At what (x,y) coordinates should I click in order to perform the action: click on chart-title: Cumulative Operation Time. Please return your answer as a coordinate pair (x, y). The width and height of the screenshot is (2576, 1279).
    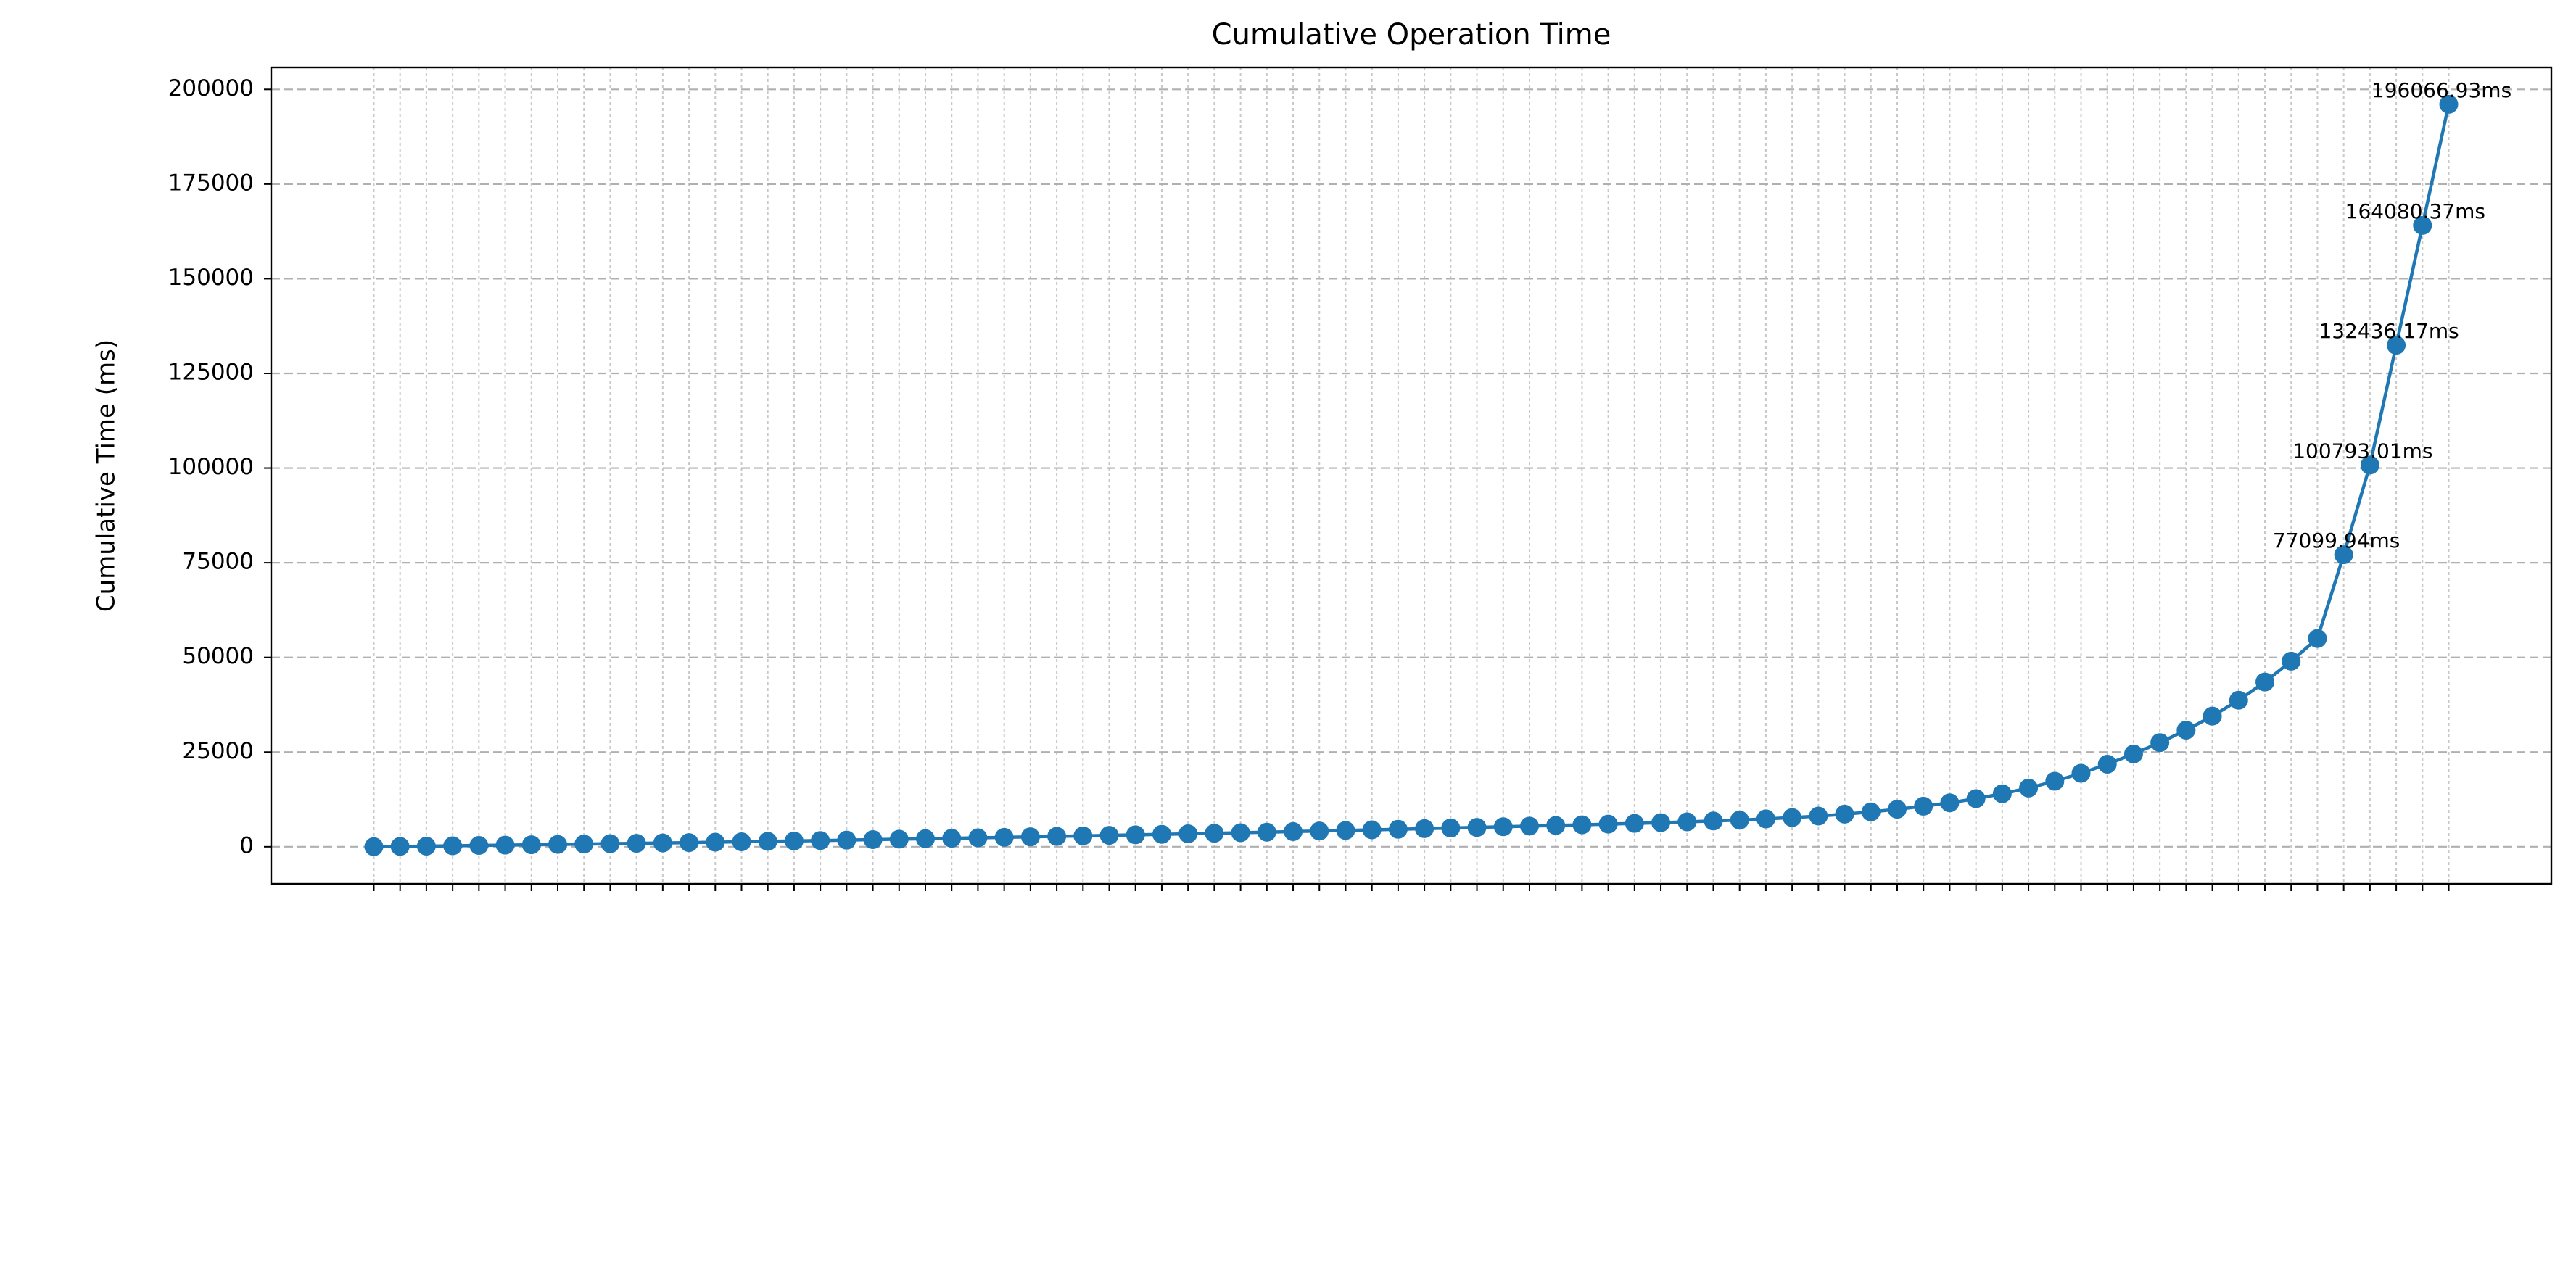
    Looking at the image, I should click on (1411, 34).